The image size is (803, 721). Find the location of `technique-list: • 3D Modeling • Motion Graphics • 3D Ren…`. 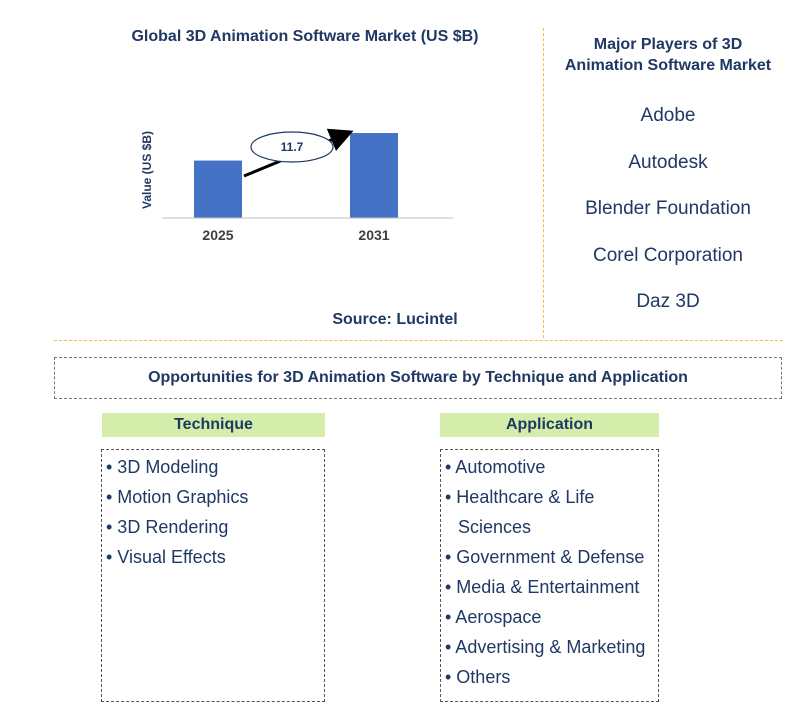

technique-list: • 3D Modeling • Motion Graphics • 3D Ren… is located at coordinates (215, 512).